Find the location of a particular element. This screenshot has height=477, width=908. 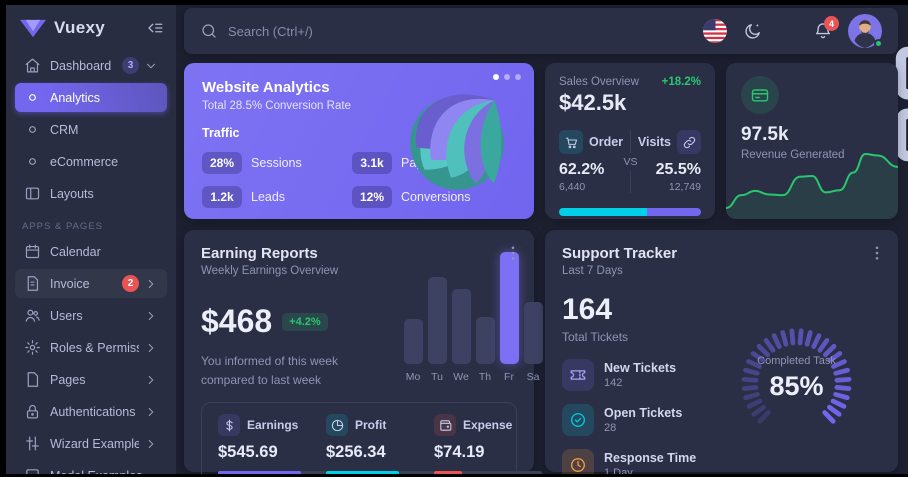

vs-divider: VS is located at coordinates (630, 161).